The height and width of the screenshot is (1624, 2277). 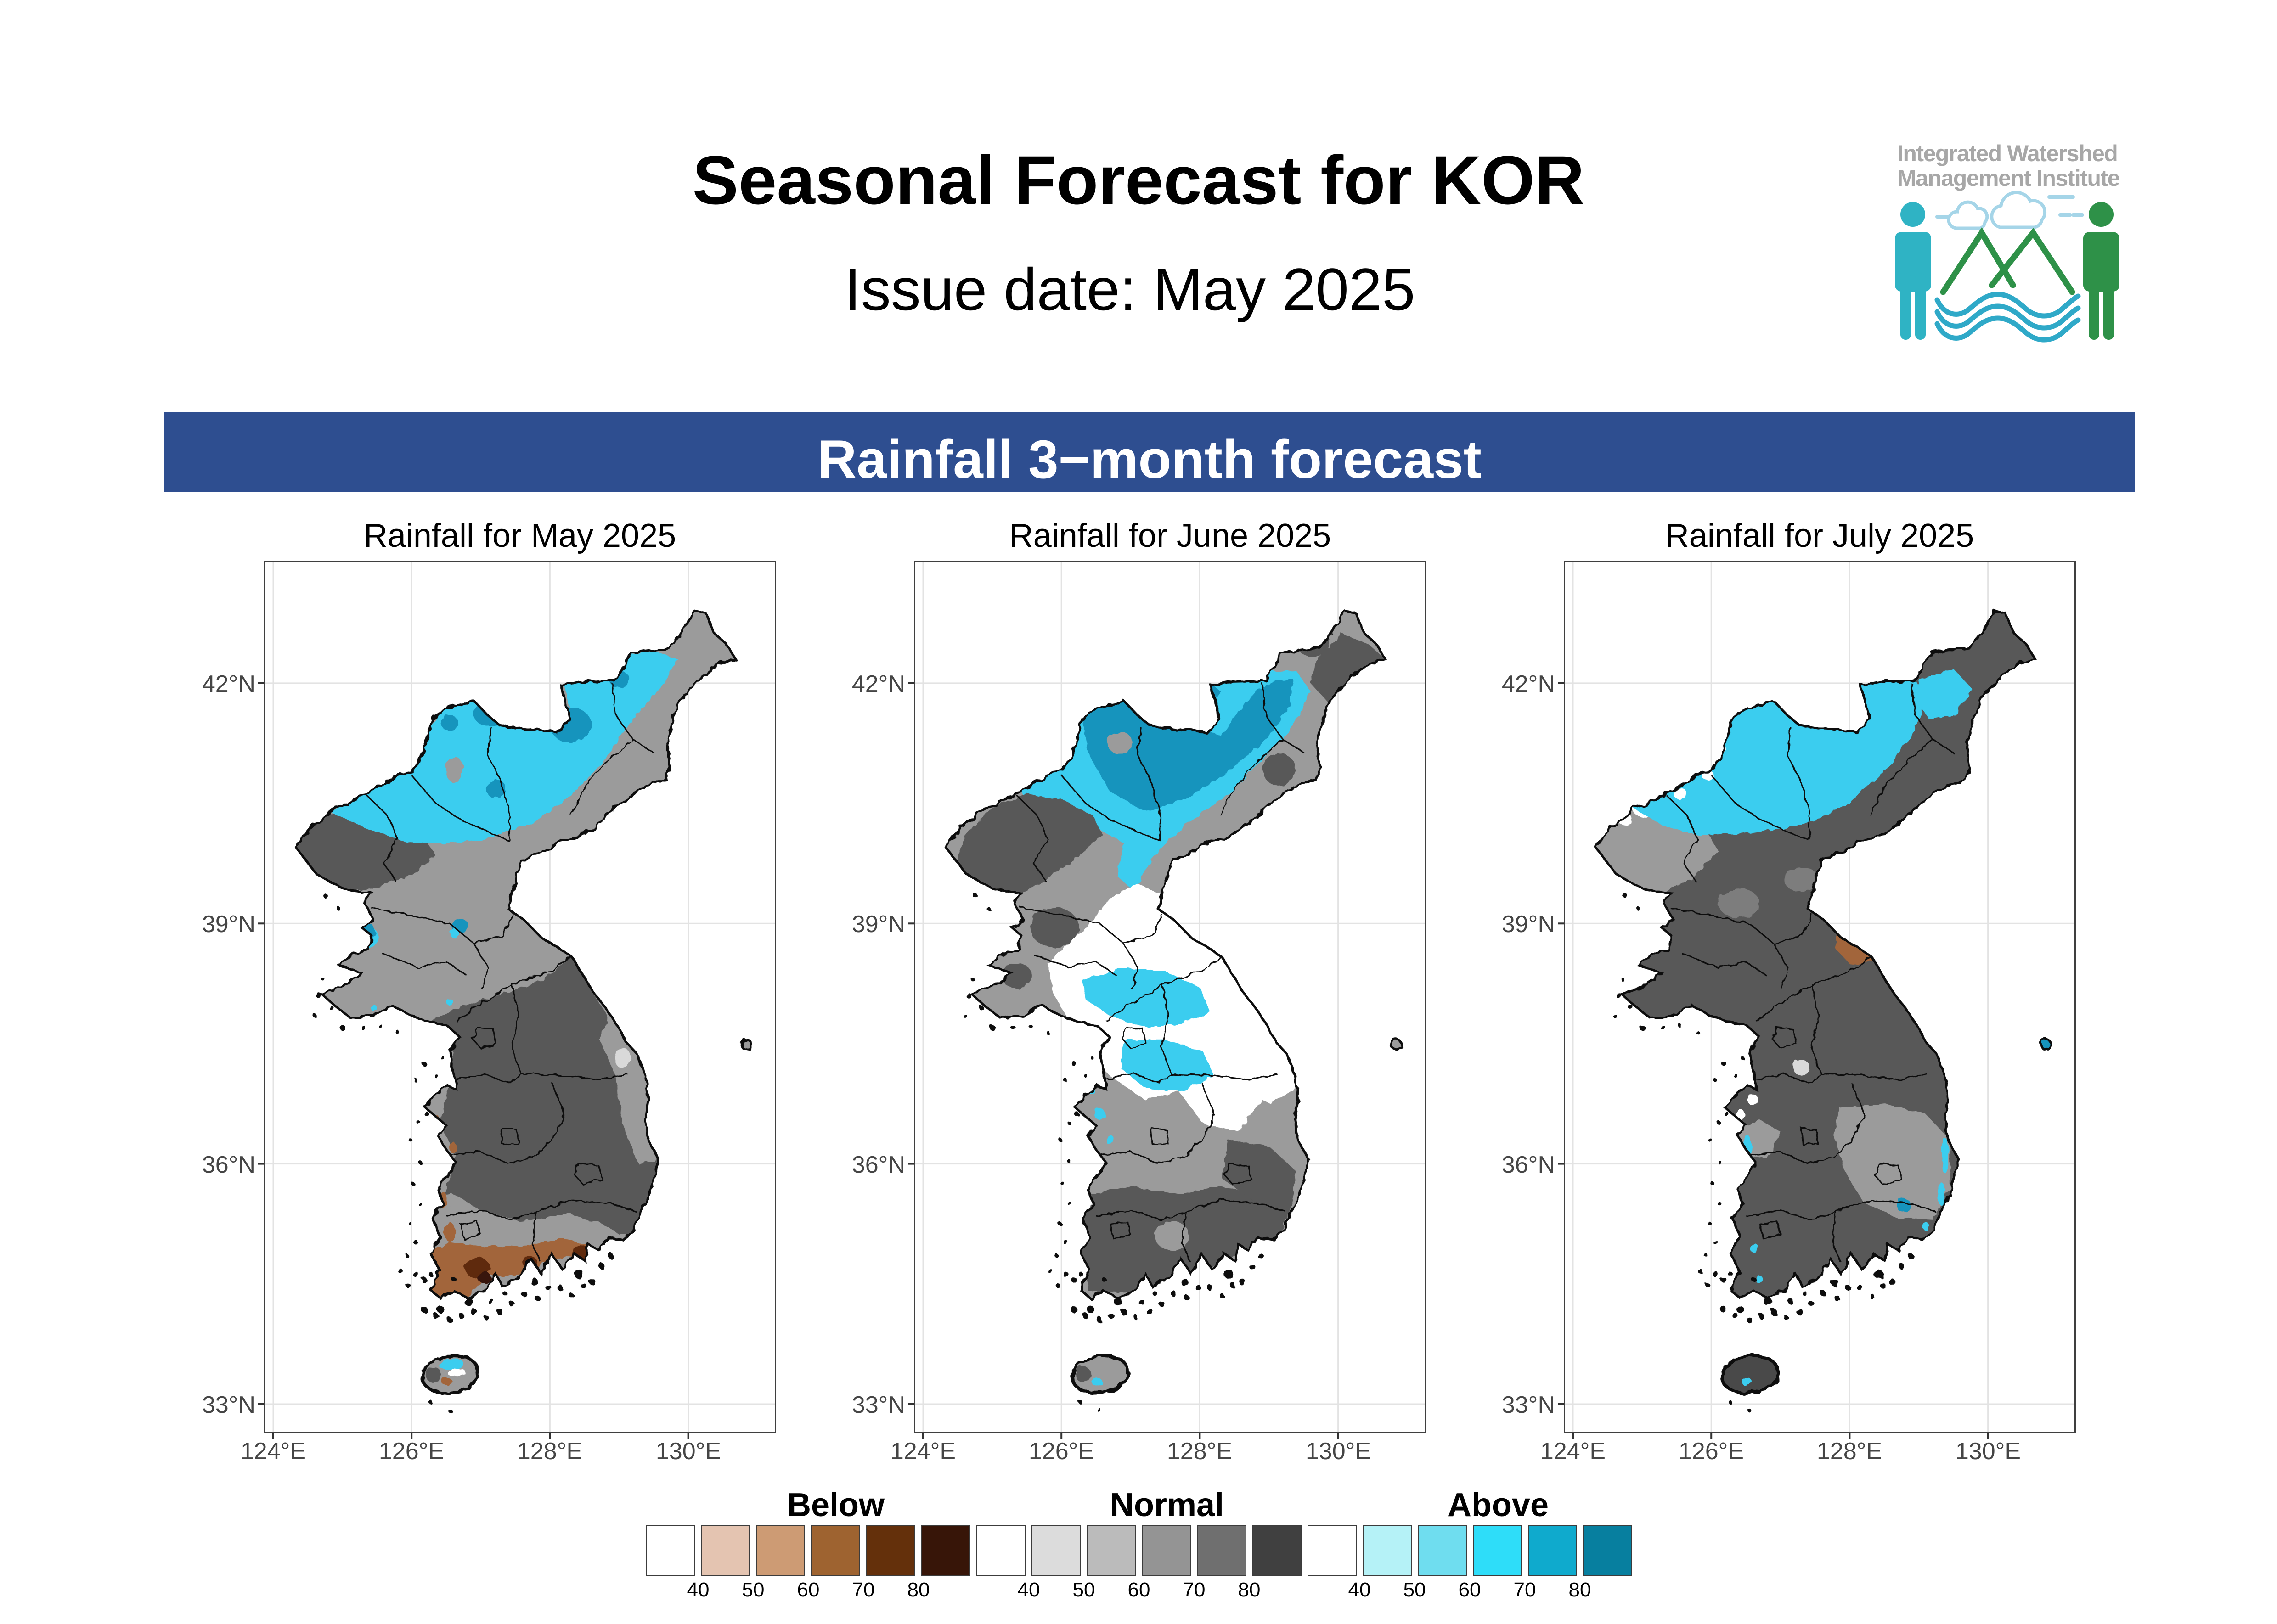 What do you see at coordinates (2007, 153) in the screenshot?
I see `svg-text: Integrated Watershed` at bounding box center [2007, 153].